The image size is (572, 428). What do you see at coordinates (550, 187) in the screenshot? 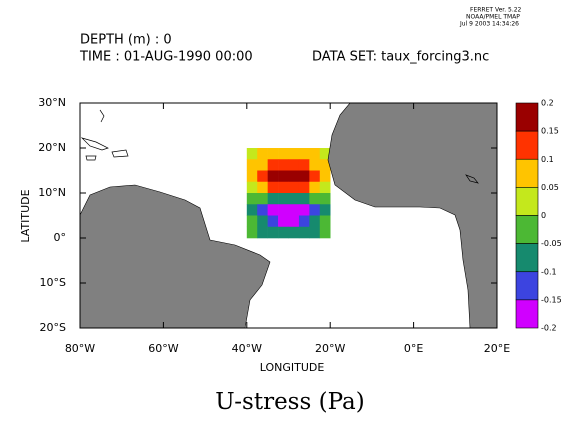
I see `colorbar-label: 0.05` at bounding box center [550, 187].